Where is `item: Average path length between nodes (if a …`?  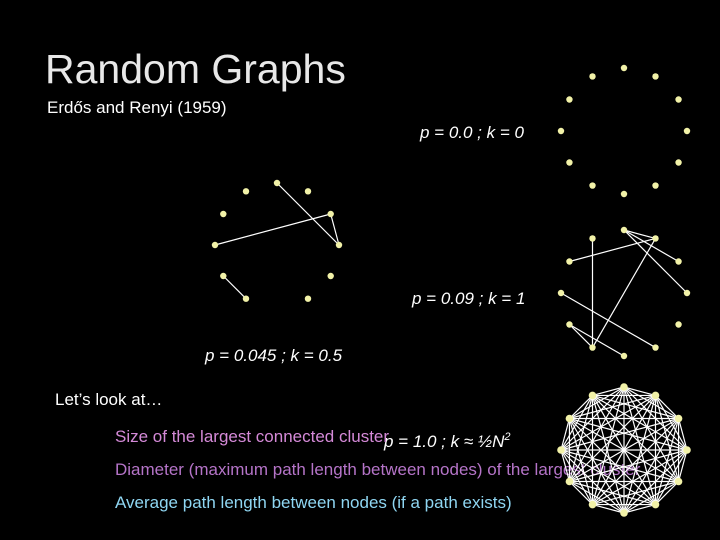 item: Average path length between nodes (if a … is located at coordinates (313, 502).